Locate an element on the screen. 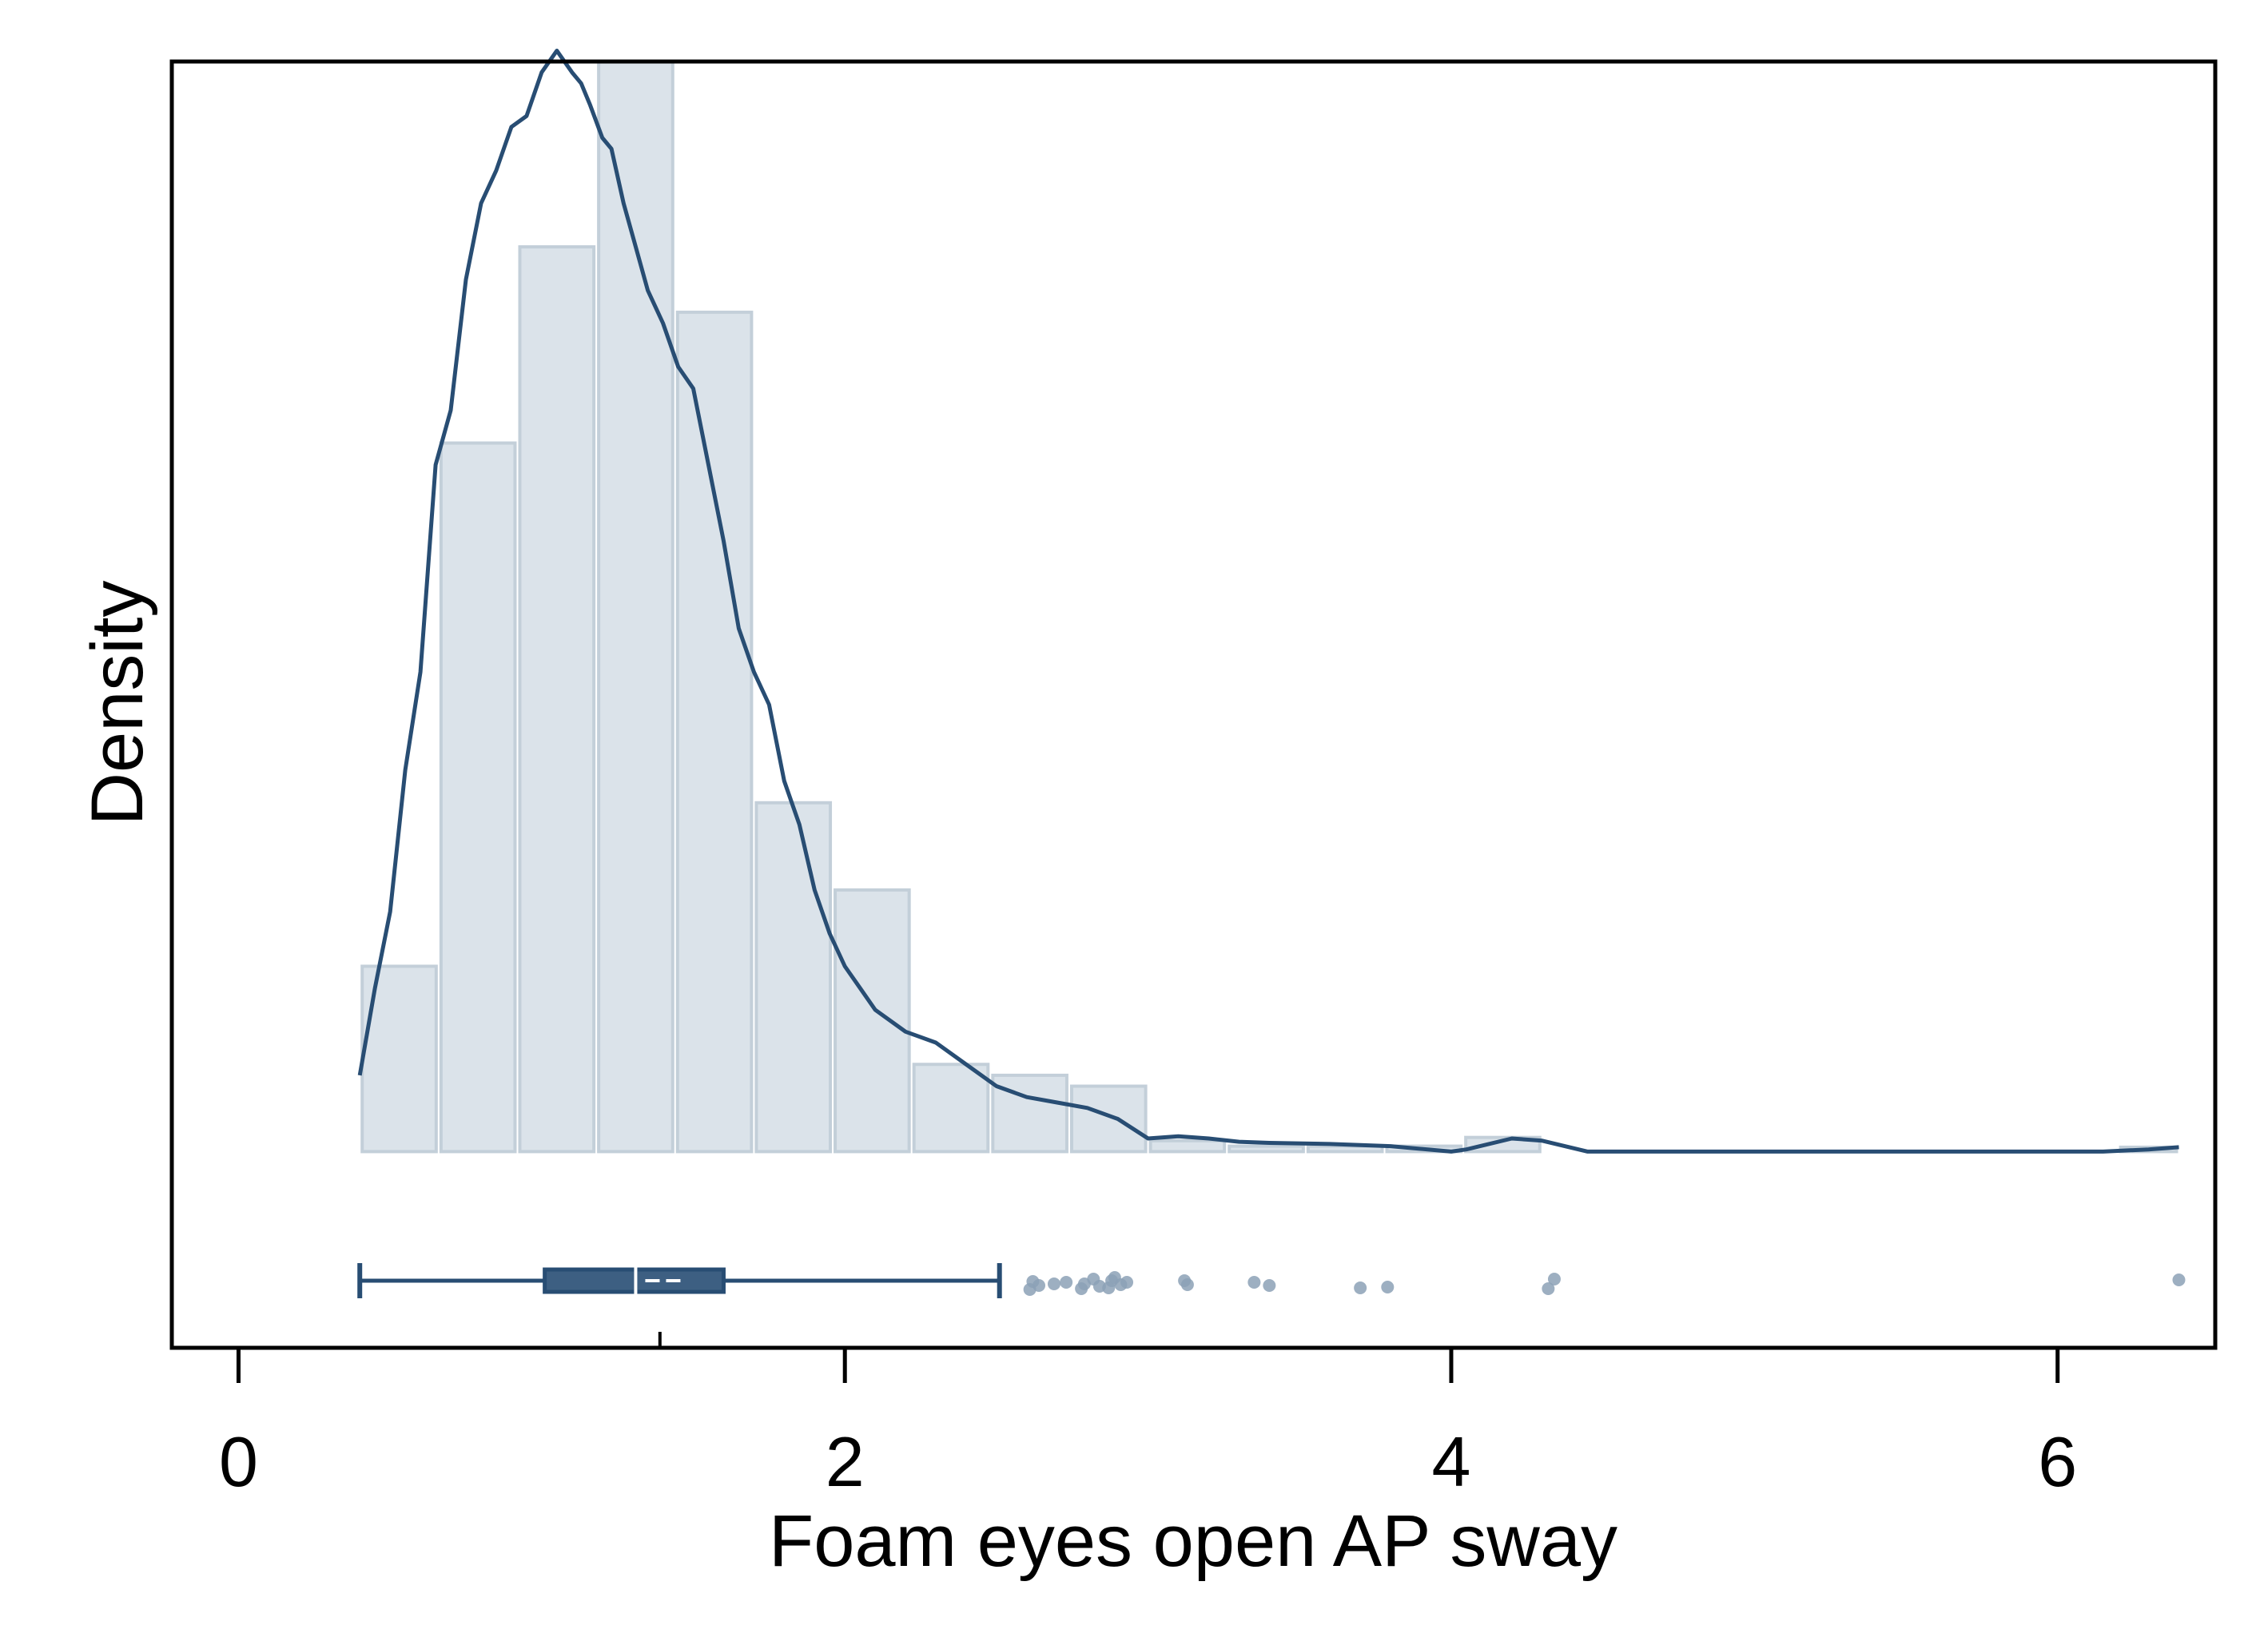 The height and width of the screenshot is (1649, 2268). x-axis-title: Foam eyes open AP sway is located at coordinates (1193, 1541).